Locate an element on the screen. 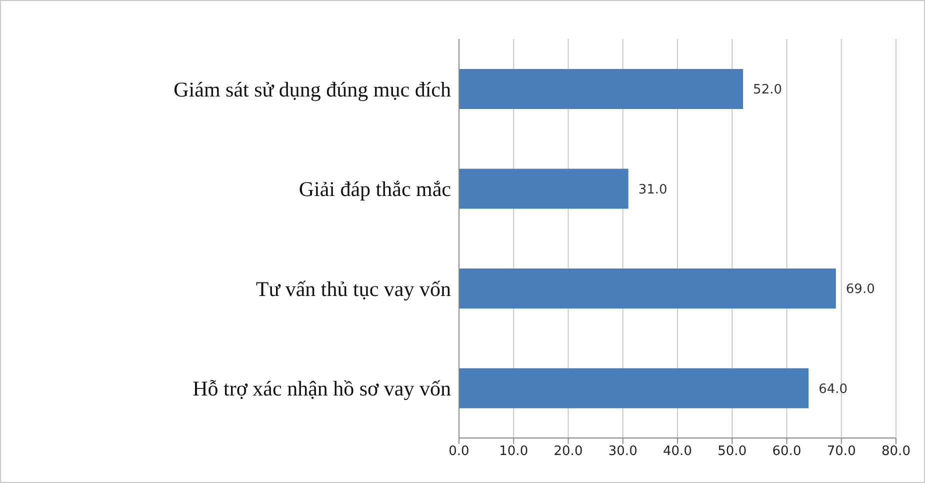 Image resolution: width=925 pixels, height=483 pixels. x-tick-label: 20.0 is located at coordinates (568, 452).